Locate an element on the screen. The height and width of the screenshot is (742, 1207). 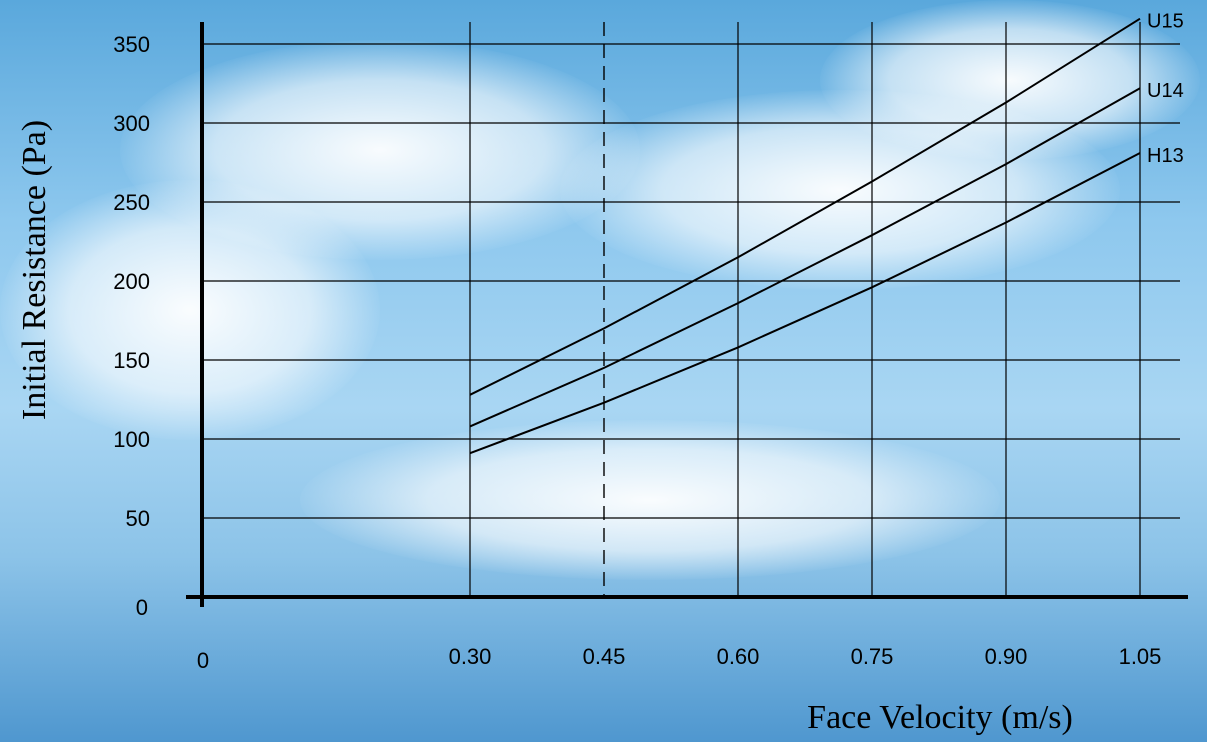
y-axis-title: Initial Resistance (Pa) is located at coordinates (34, 270).